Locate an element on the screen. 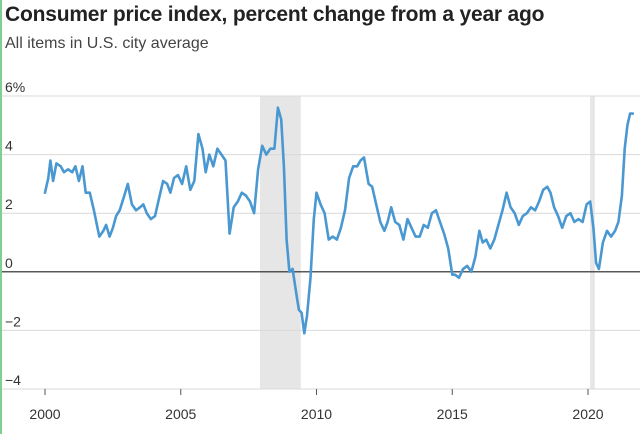 This screenshot has width=640, height=434. y-tick-label: 6% is located at coordinates (15, 87).